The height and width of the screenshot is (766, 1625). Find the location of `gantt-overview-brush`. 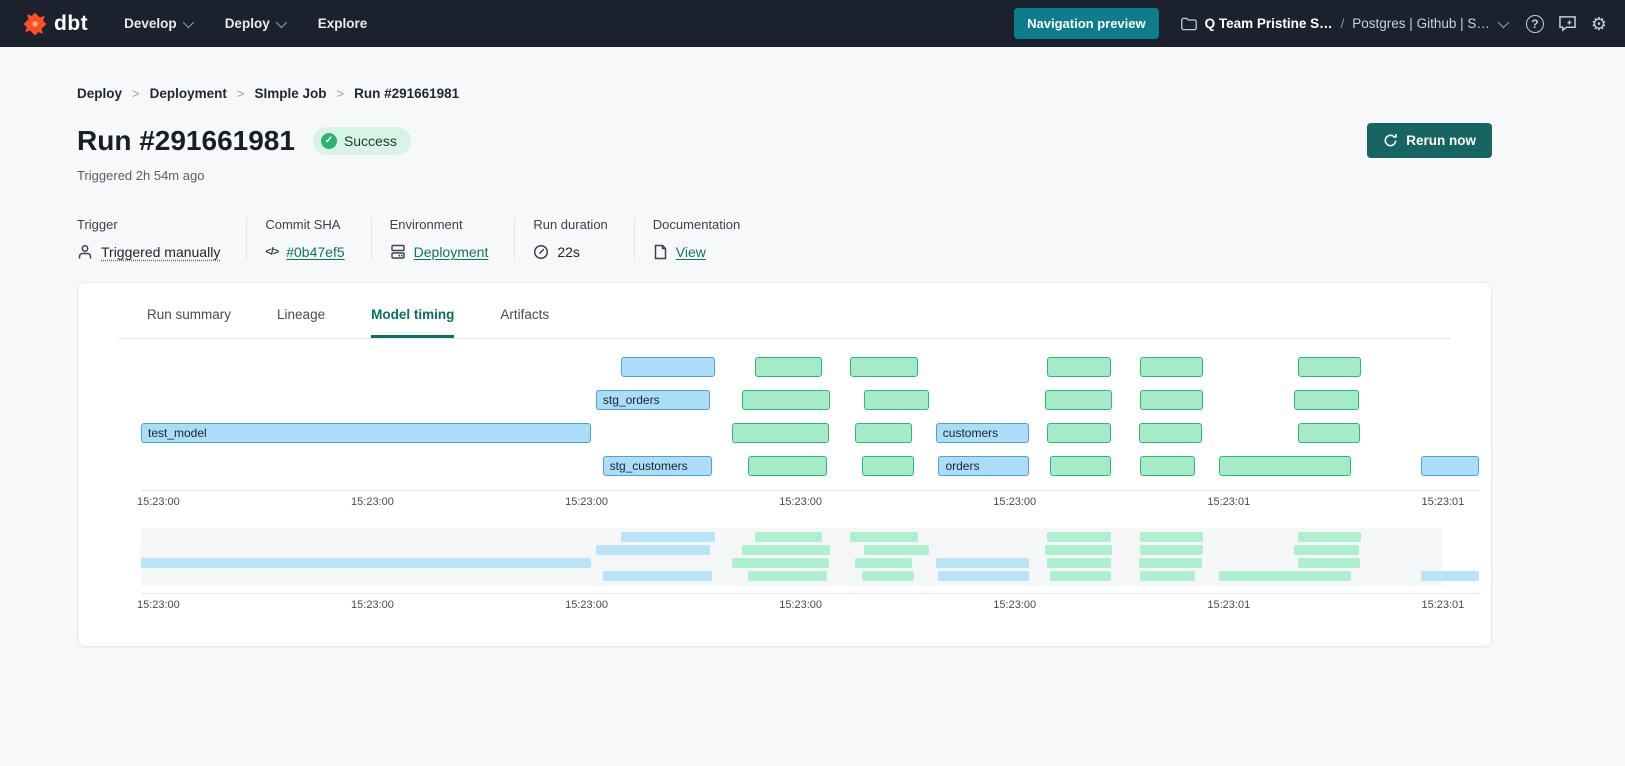

gantt-overview-brush is located at coordinates (810, 557).